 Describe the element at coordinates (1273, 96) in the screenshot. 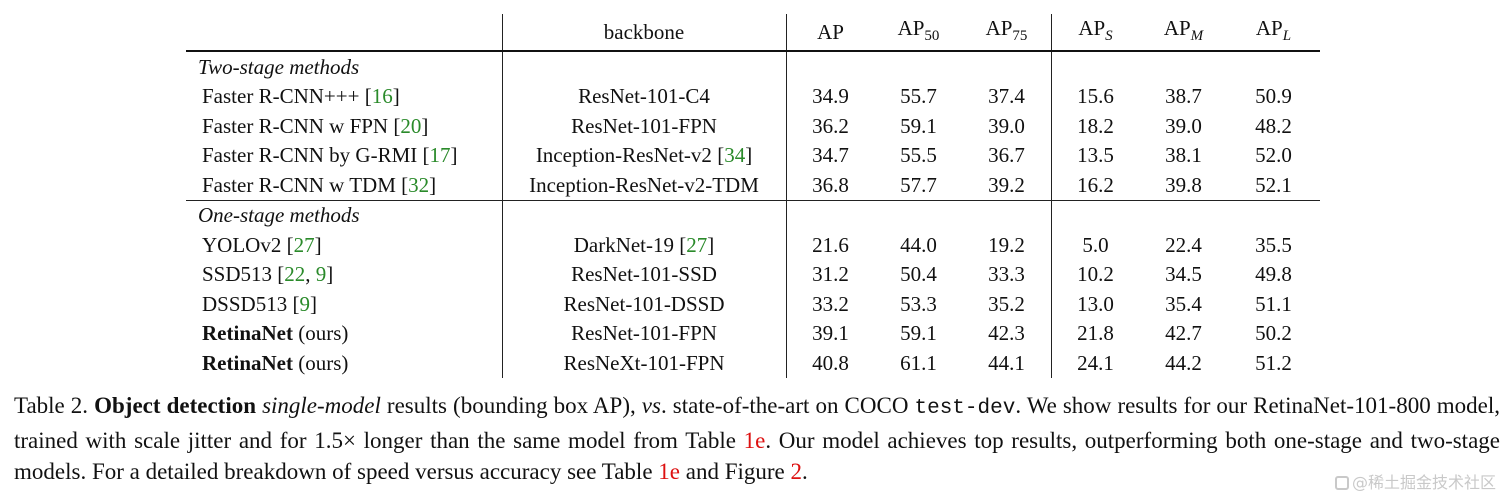

I see `apl-cell: 50.9` at that location.